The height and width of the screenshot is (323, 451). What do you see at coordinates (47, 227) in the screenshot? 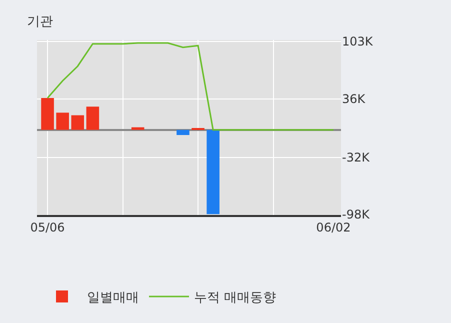
I see `x-tick-label: 05/06` at bounding box center [47, 227].